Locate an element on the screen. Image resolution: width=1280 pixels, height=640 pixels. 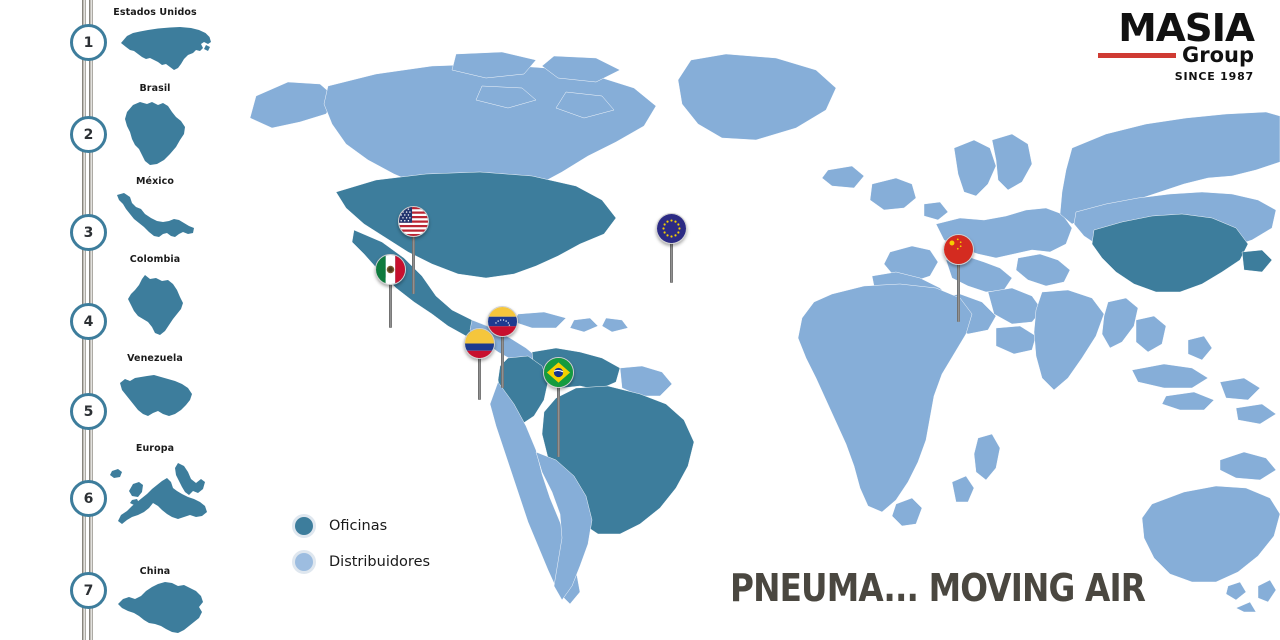
legend-item-distribuidores: Distribuidores is located at coordinates (360, 562).